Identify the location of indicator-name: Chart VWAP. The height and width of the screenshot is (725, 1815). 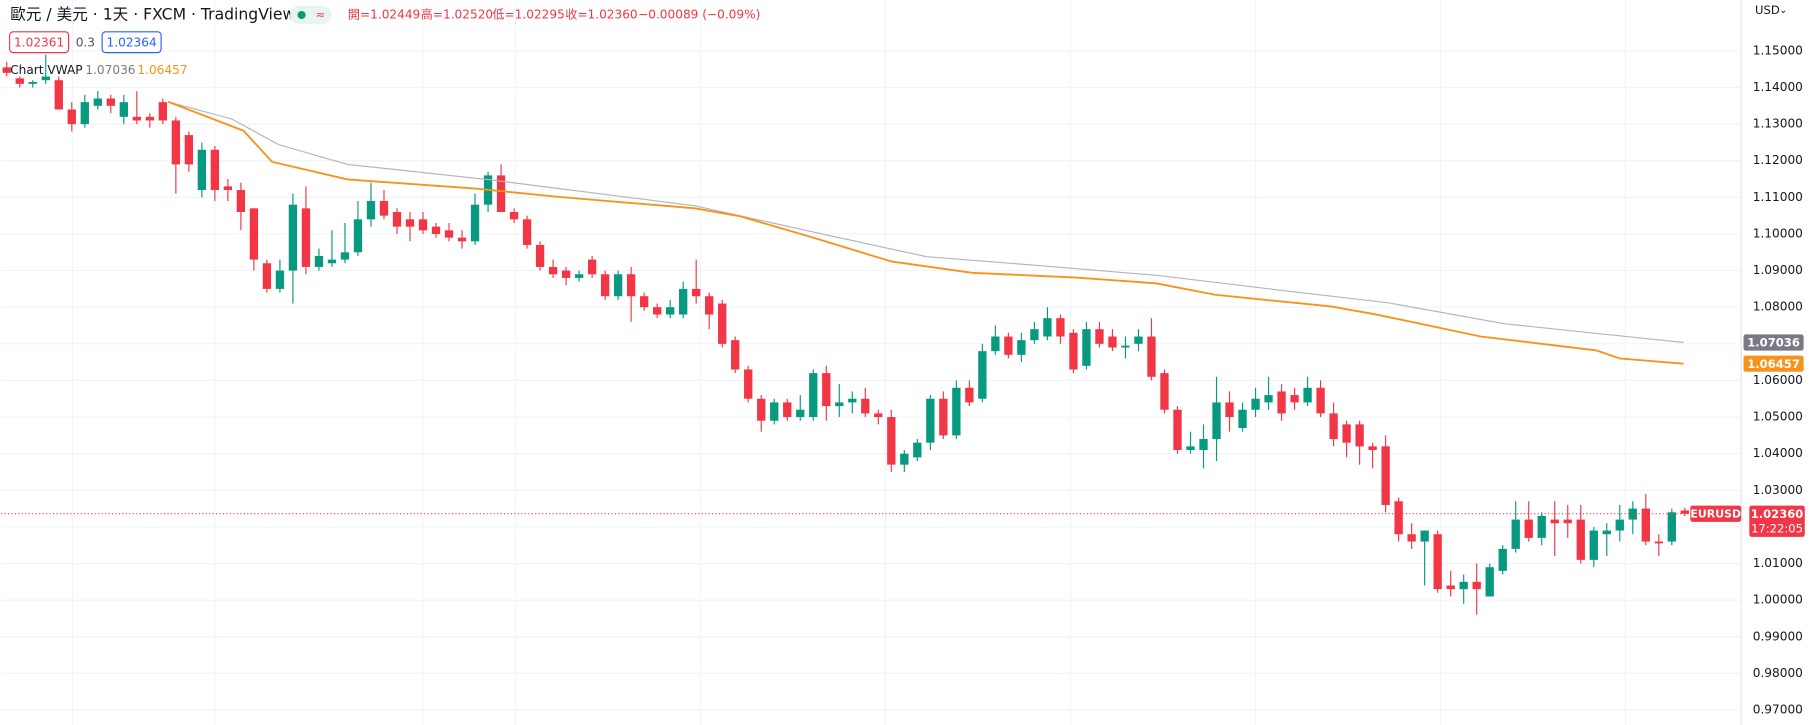
(46, 70).